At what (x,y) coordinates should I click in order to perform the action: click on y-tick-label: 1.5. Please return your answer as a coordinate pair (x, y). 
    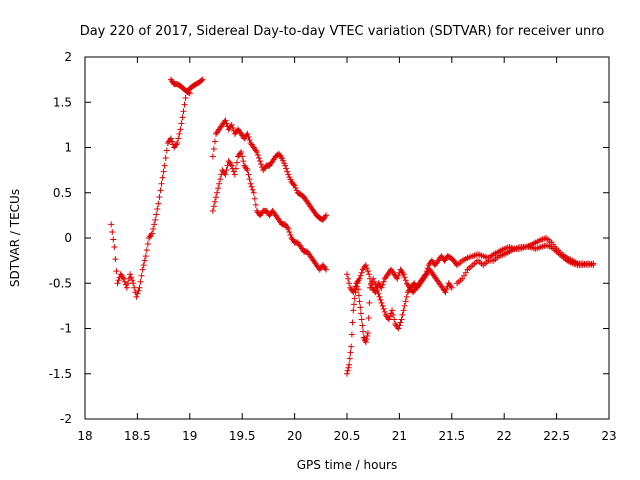
    Looking at the image, I should click on (62, 102).